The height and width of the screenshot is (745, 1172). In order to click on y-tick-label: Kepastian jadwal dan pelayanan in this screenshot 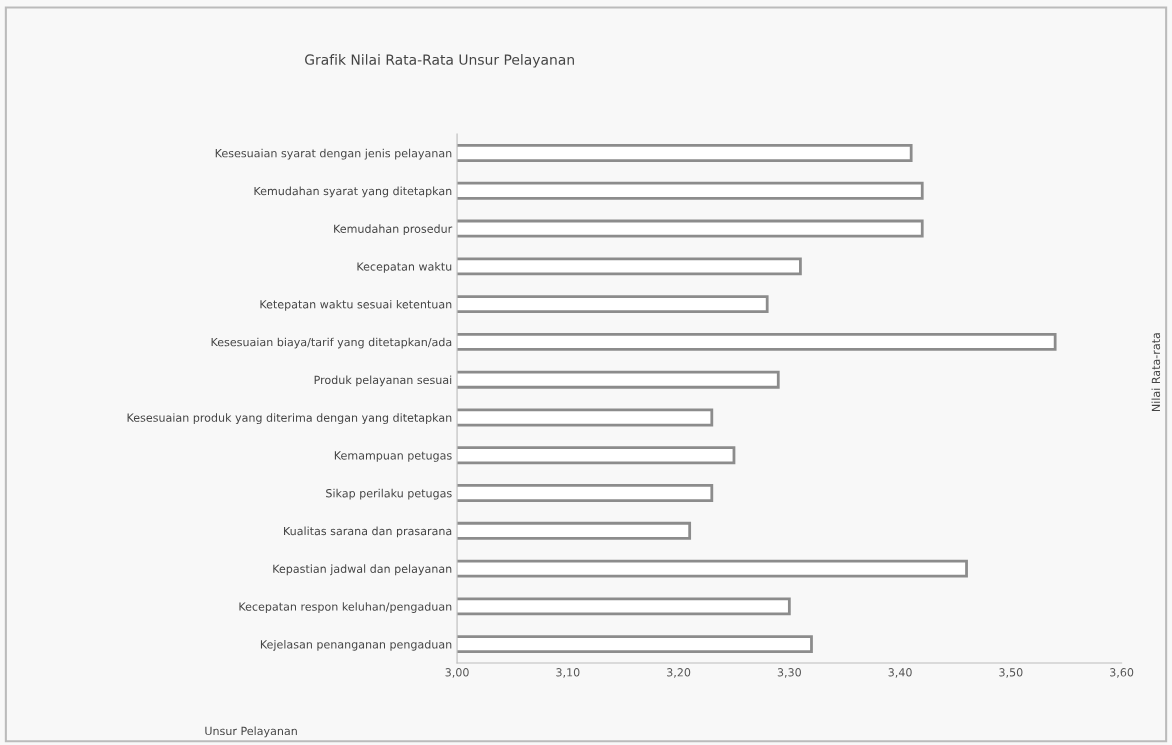, I will do `click(362, 570)`.